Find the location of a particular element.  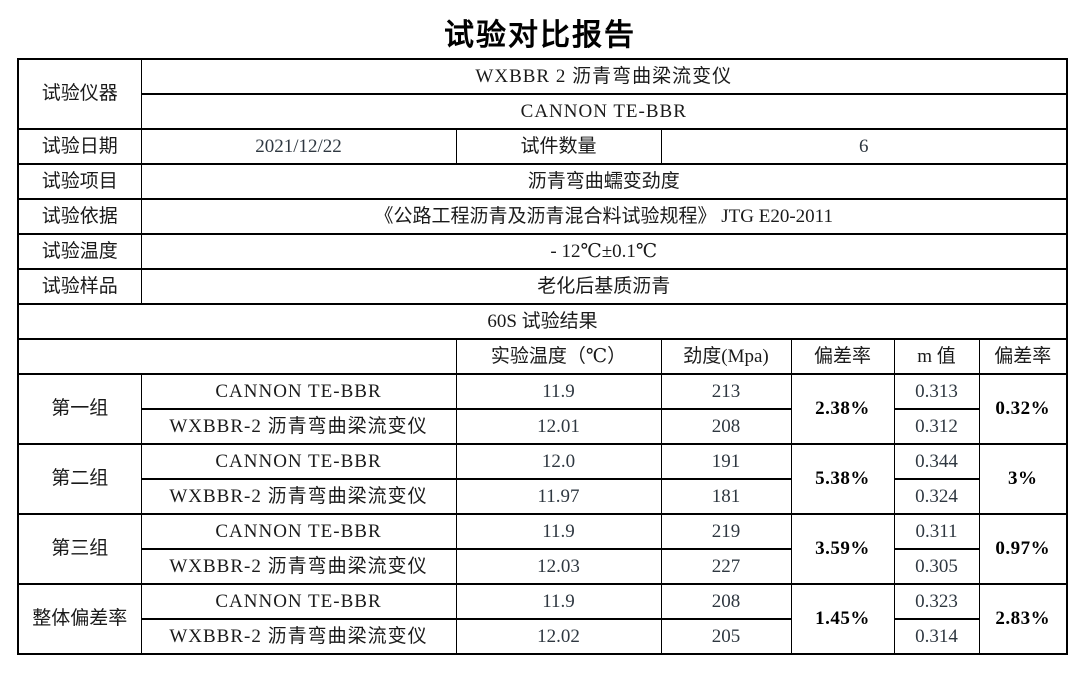

instrument-value-2: CANNON TE-BBR is located at coordinates (604, 111).